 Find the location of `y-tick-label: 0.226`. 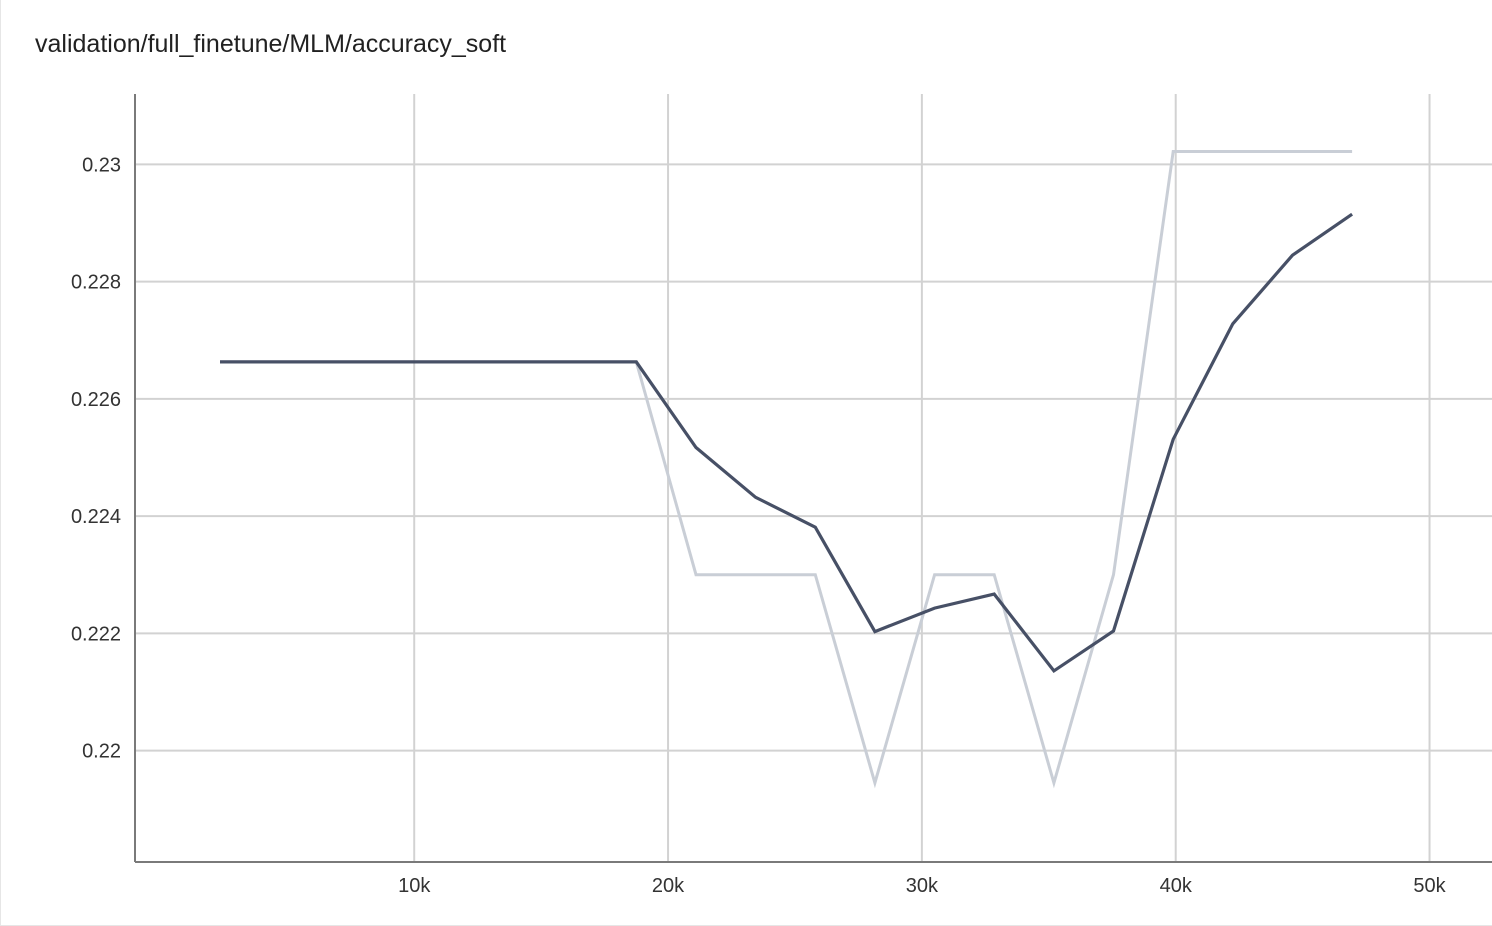

y-tick-label: 0.226 is located at coordinates (96, 400).